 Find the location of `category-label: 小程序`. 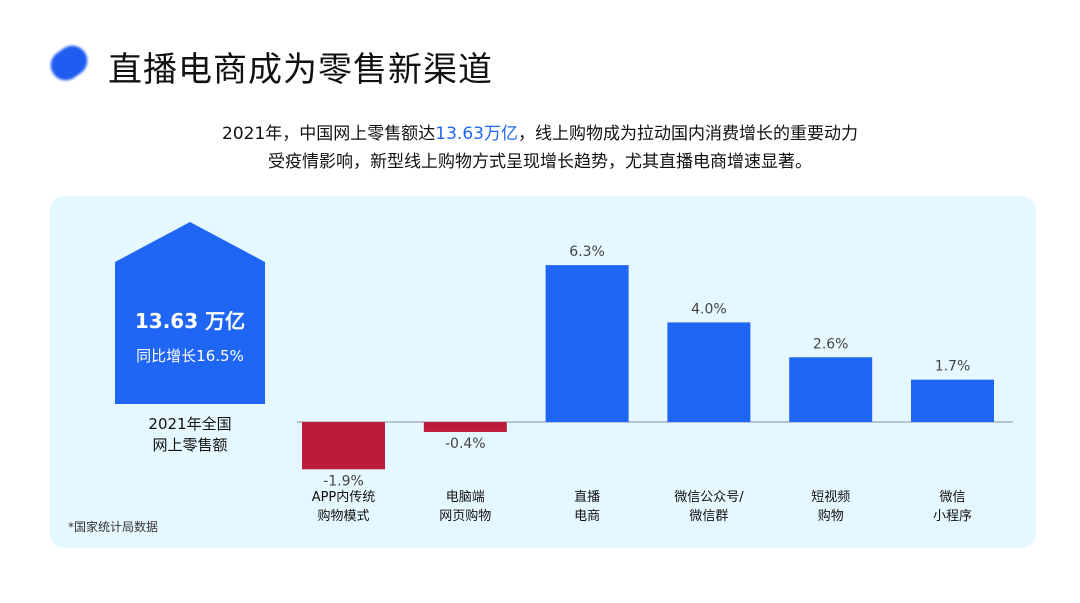

category-label: 小程序 is located at coordinates (952, 516).